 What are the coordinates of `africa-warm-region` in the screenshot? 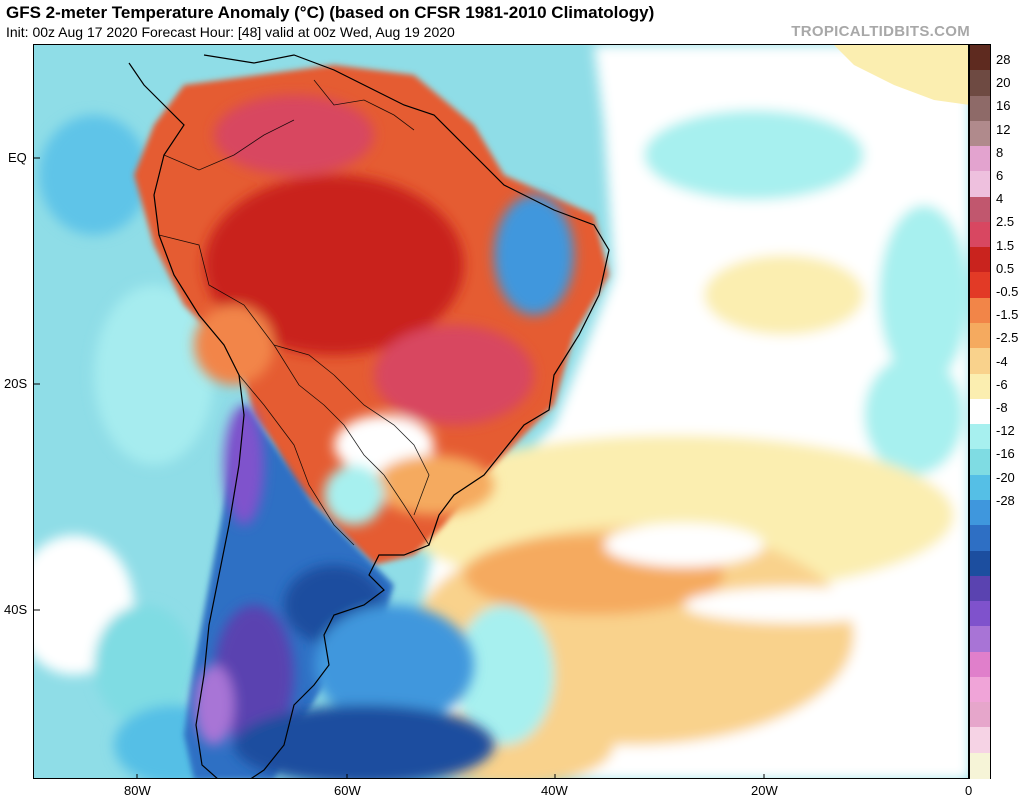 It's located at (901, 75).